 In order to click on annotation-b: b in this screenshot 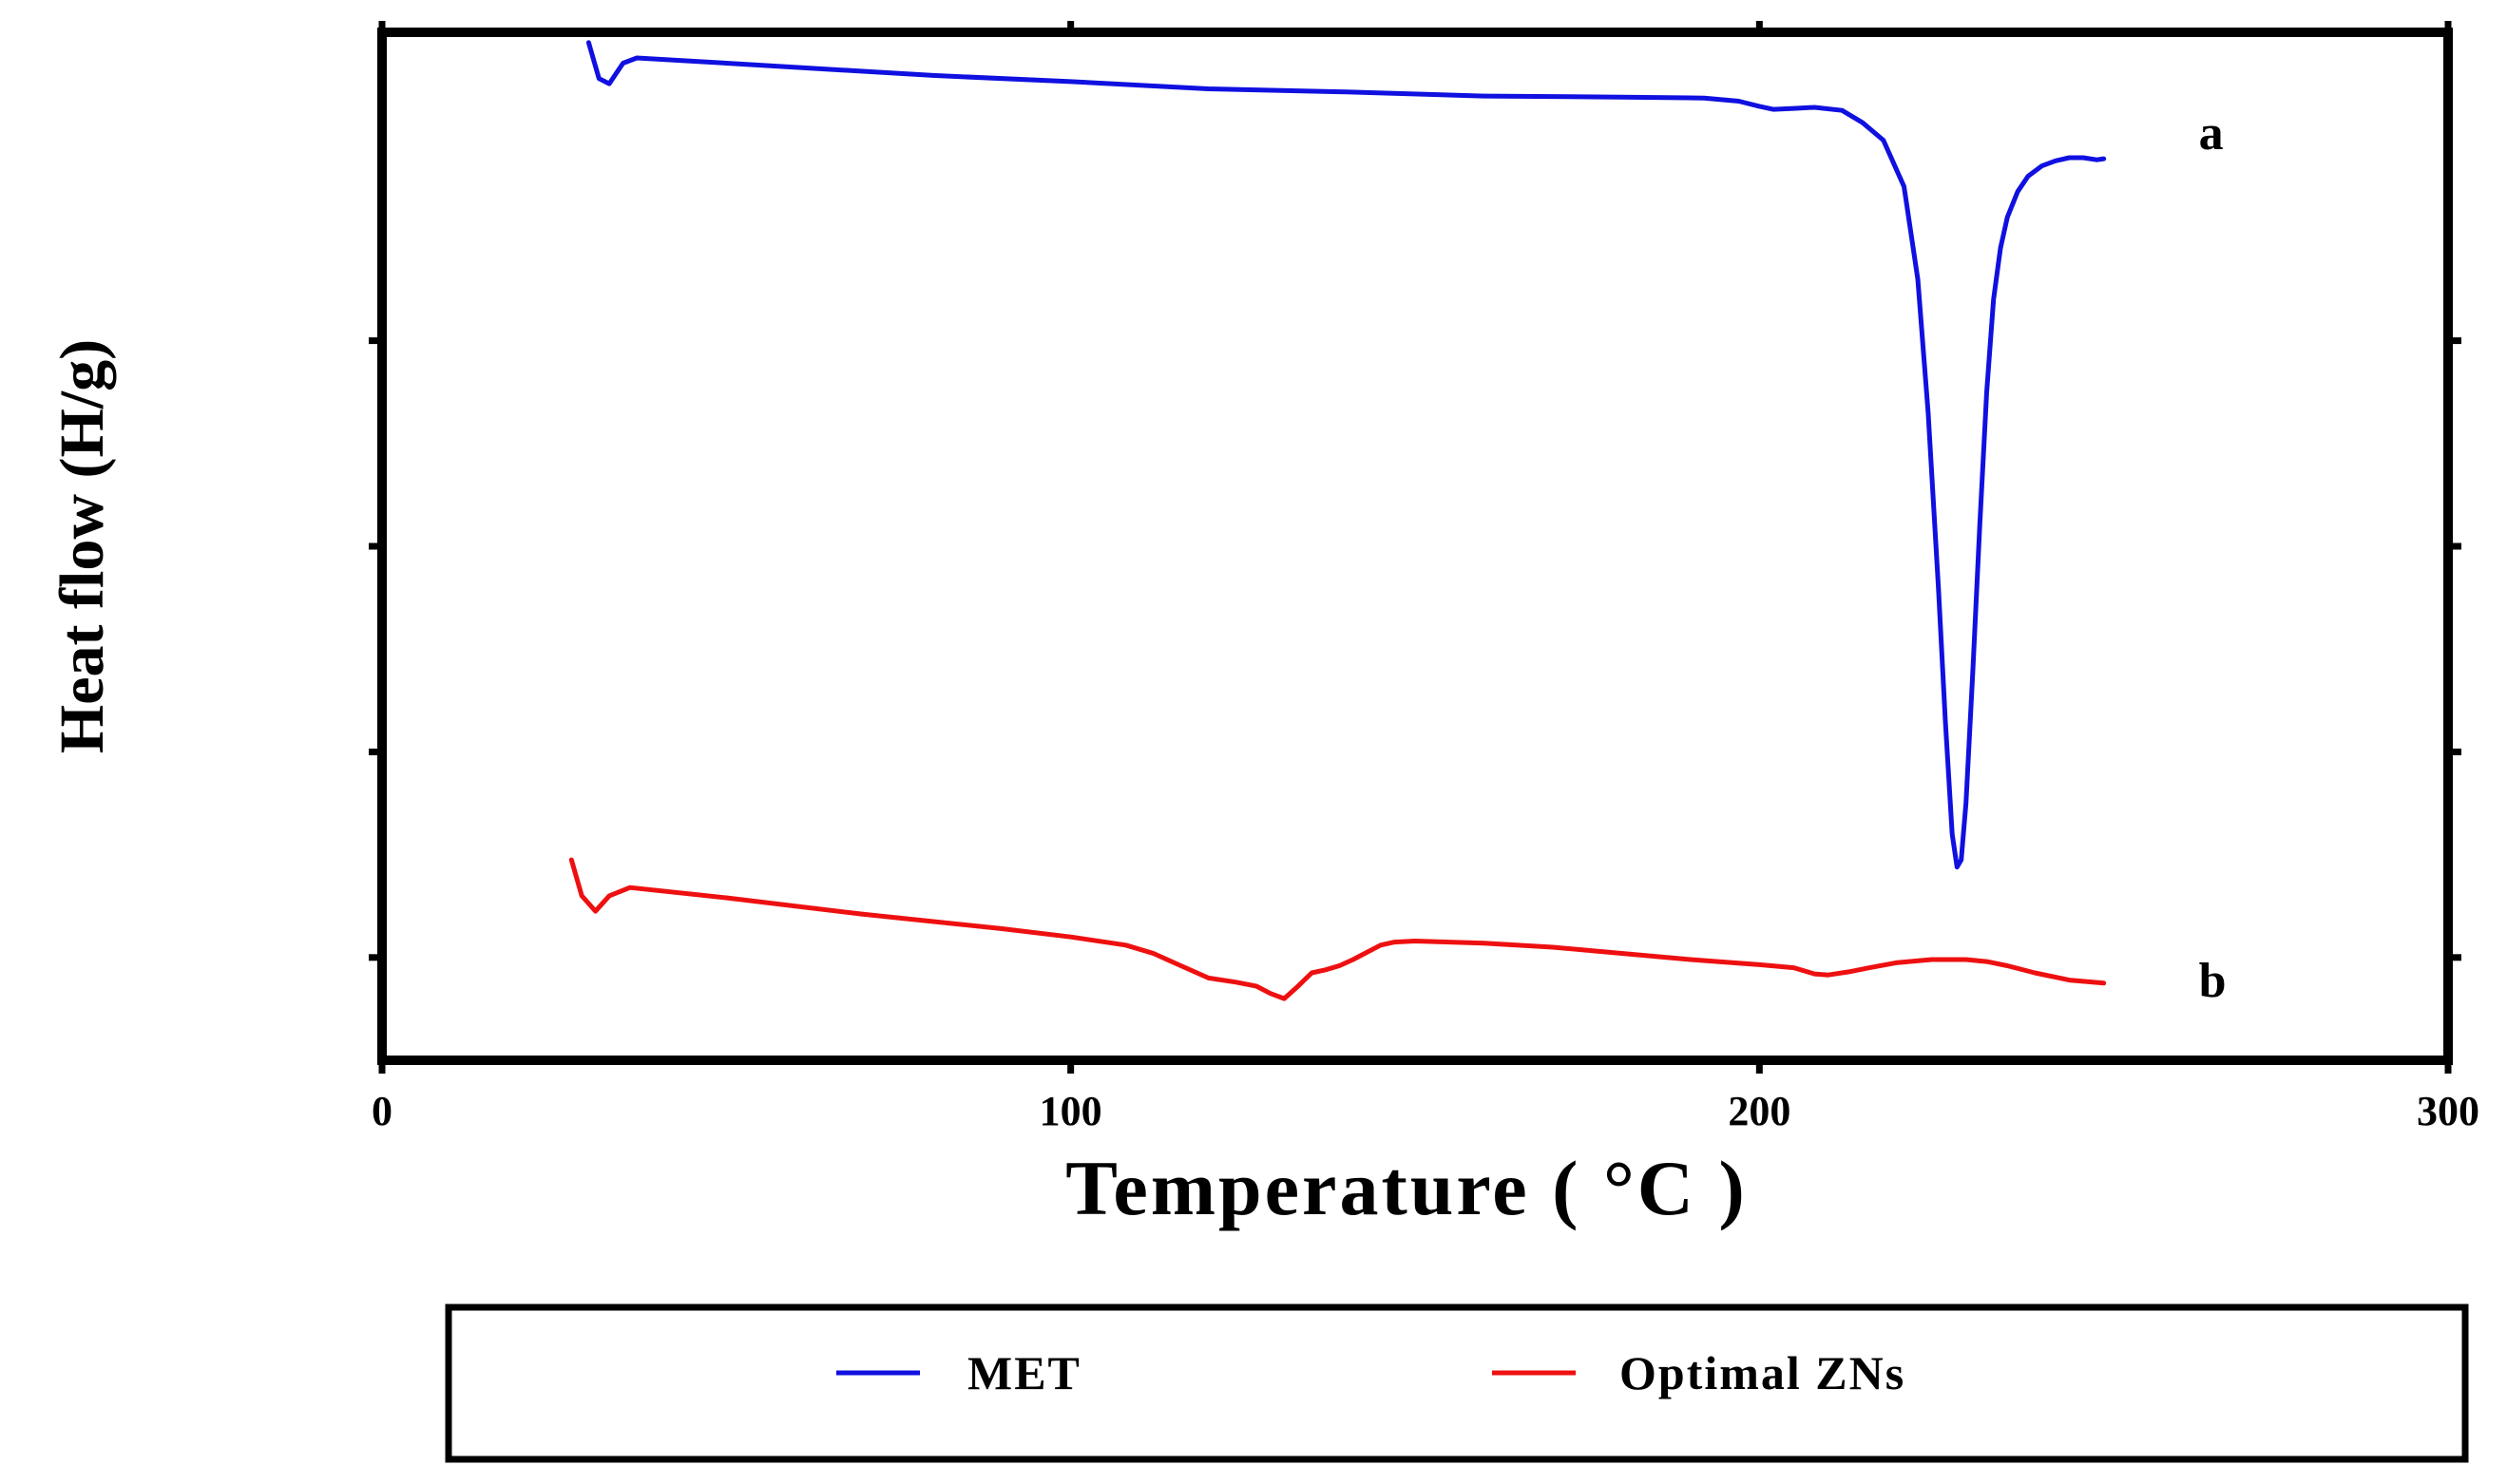, I will do `click(2213, 981)`.